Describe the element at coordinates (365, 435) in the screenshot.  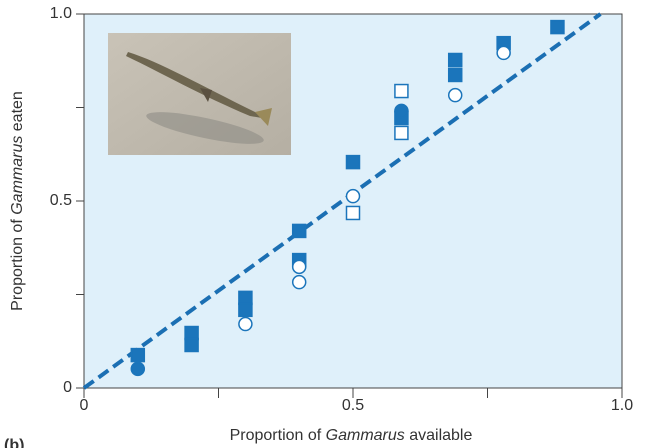
I see `x-axis-label-part: Gammarus` at that location.